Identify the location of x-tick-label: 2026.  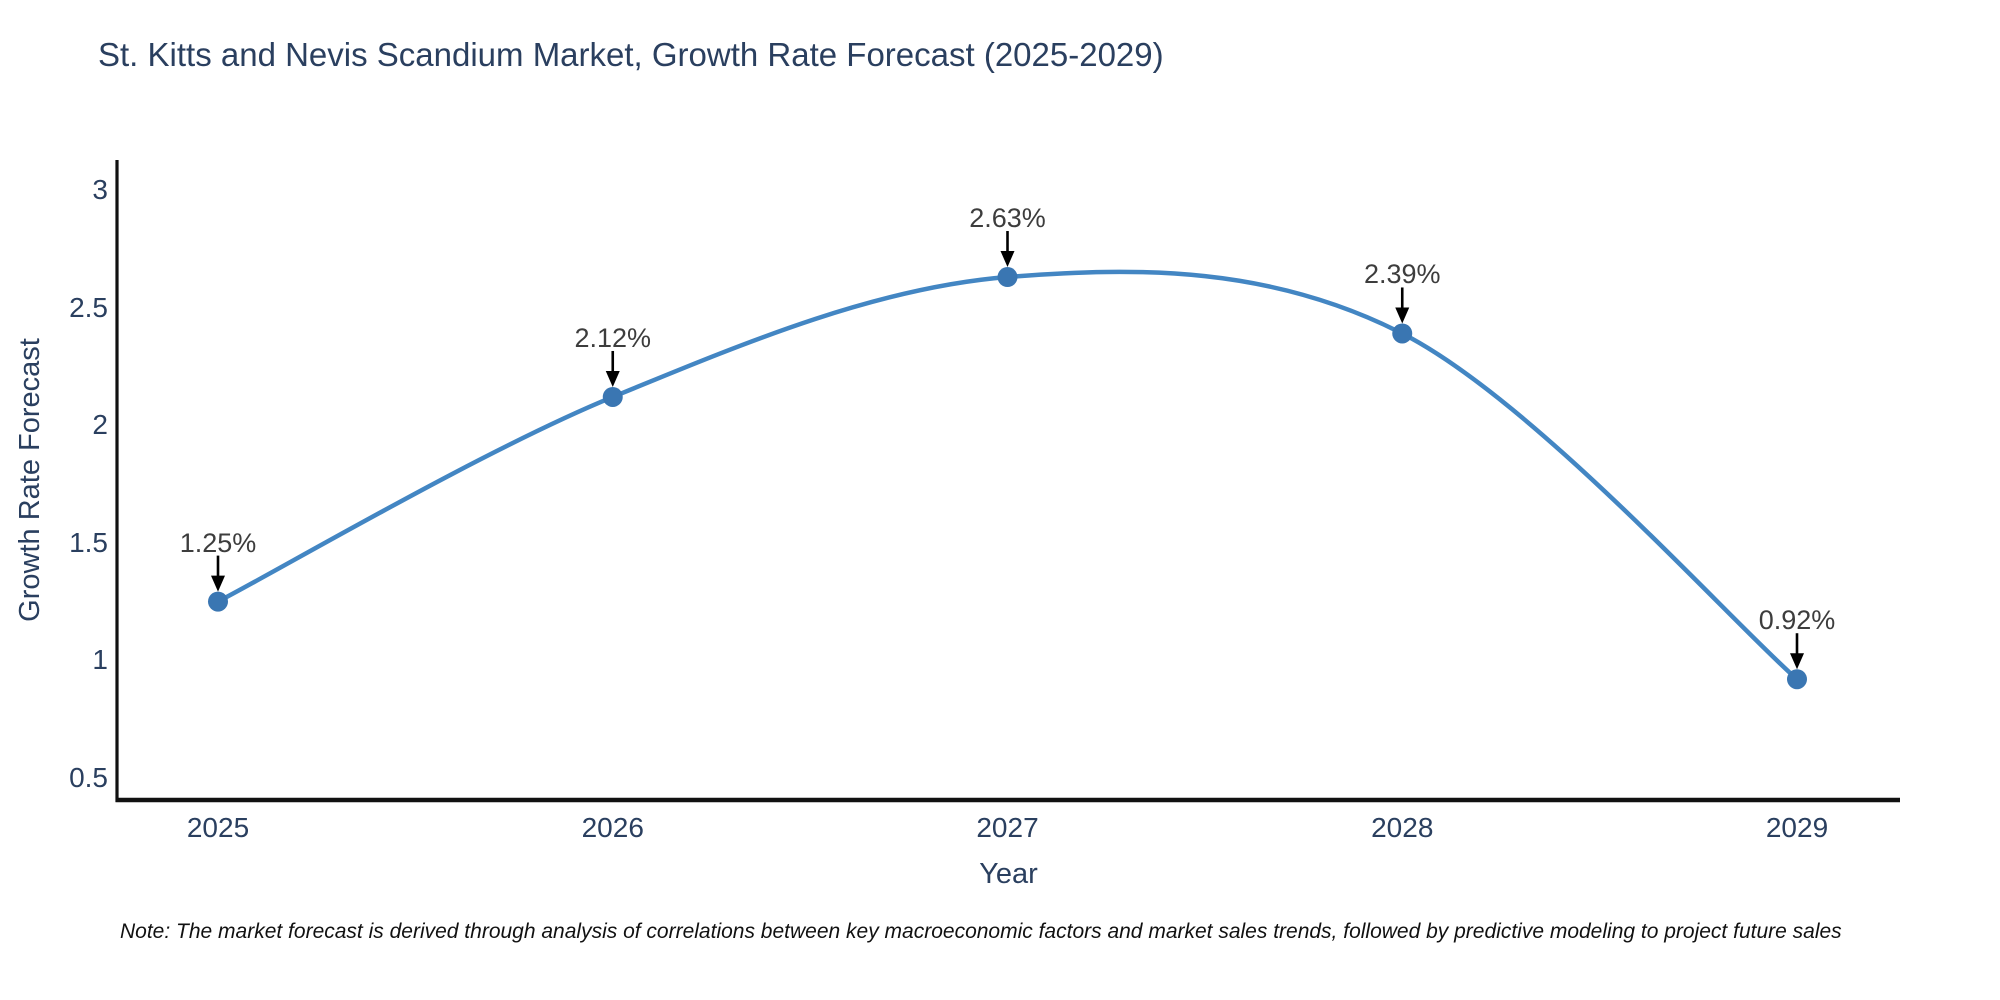
(612, 827).